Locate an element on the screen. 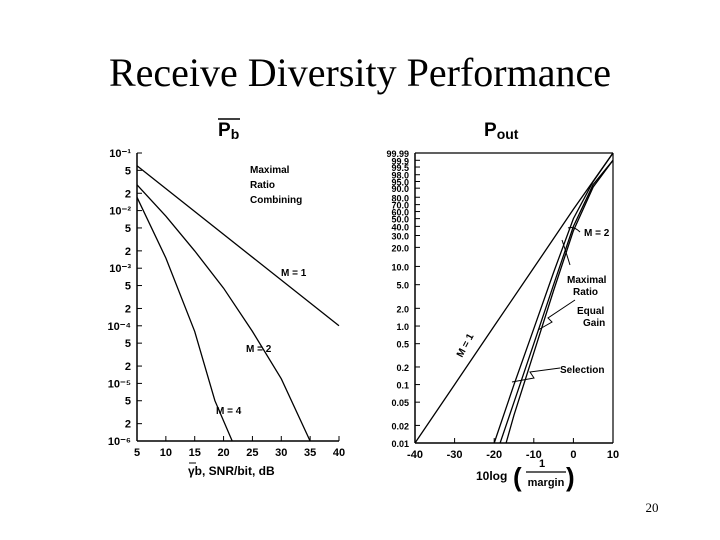 The height and width of the screenshot is (540, 720). y-tick-label: 40.0 is located at coordinates (400, 227).